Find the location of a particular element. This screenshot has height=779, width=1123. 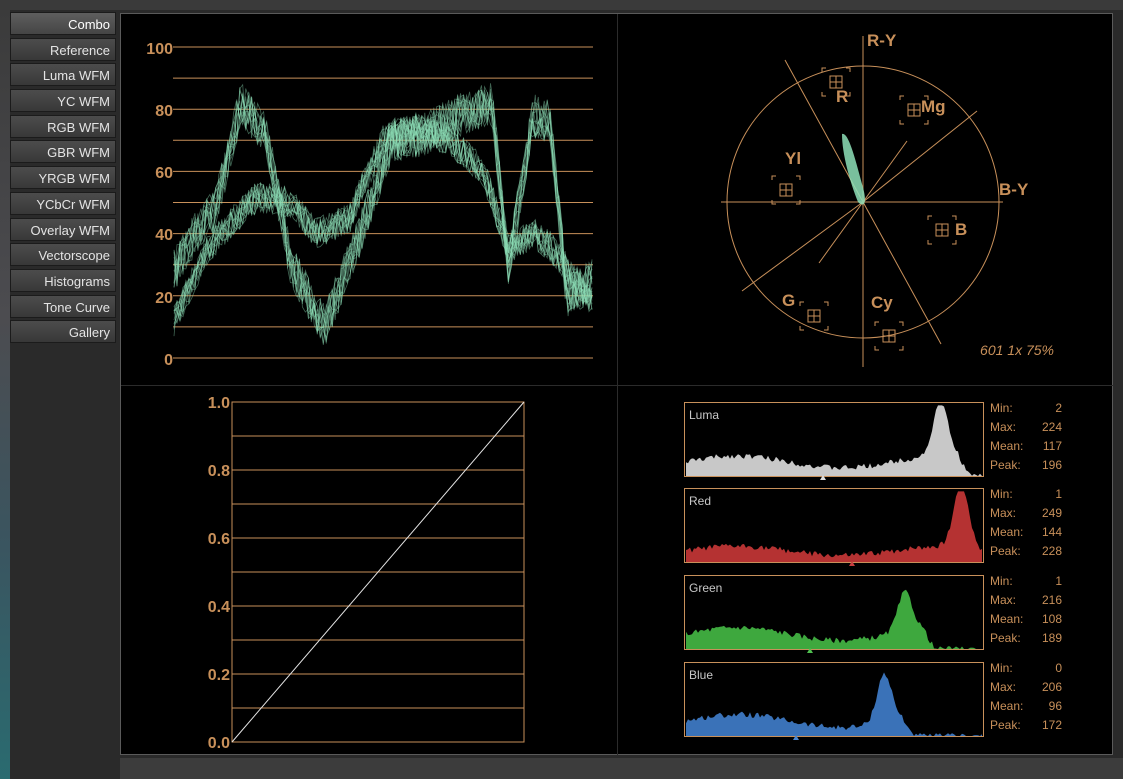

red-peak-label: Peak: is located at coordinates (1005, 551).